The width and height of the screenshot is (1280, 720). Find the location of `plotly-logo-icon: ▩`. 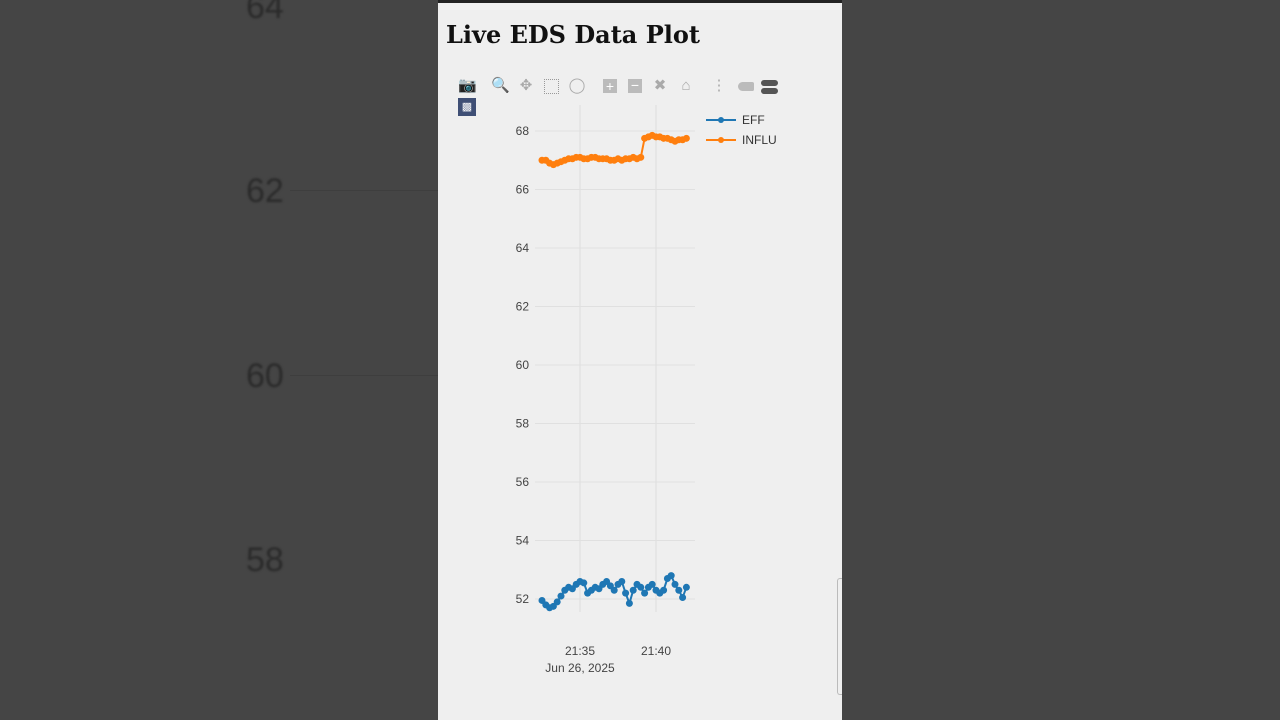

plotly-logo-icon: ▩ is located at coordinates (467, 107).